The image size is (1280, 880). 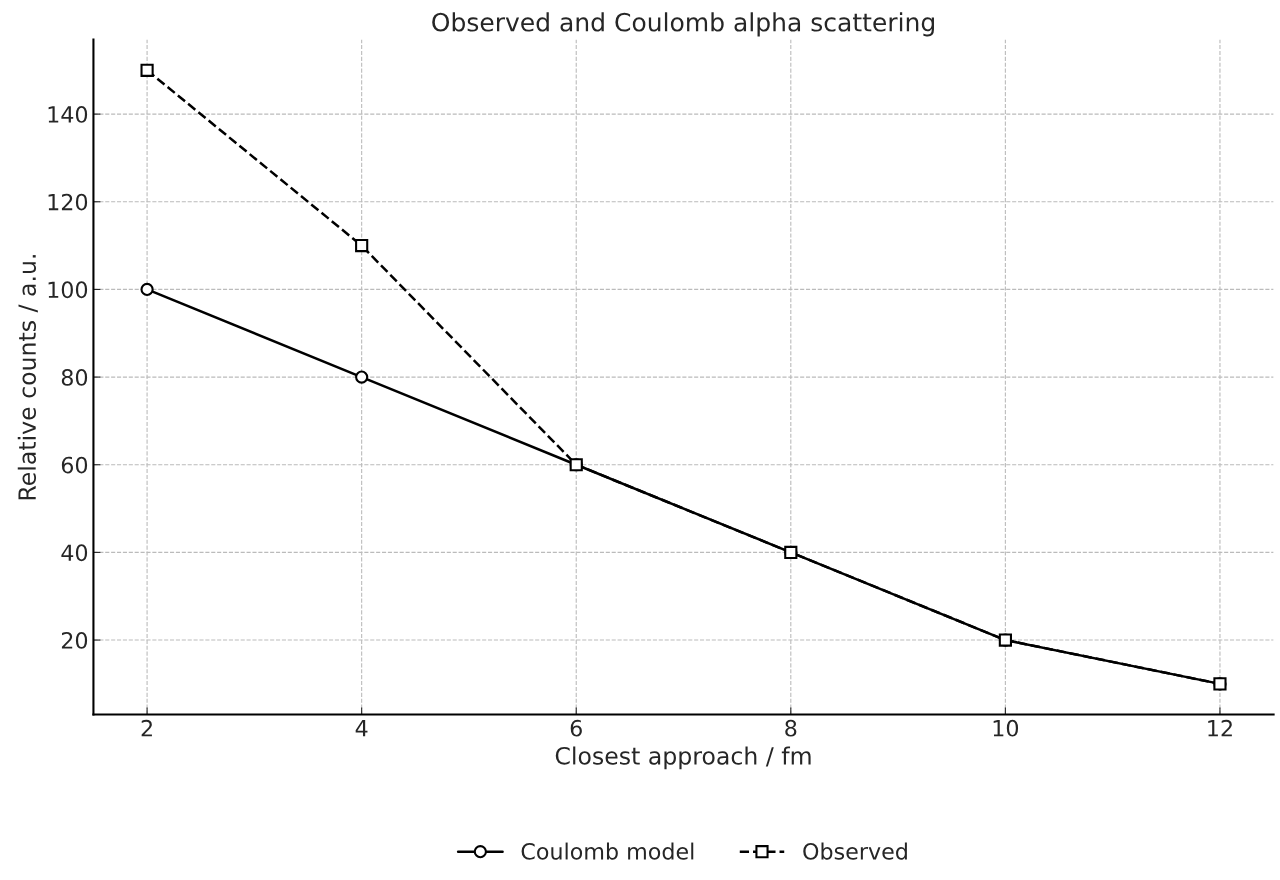 What do you see at coordinates (576, 728) in the screenshot?
I see `x-tick-label: 6` at bounding box center [576, 728].